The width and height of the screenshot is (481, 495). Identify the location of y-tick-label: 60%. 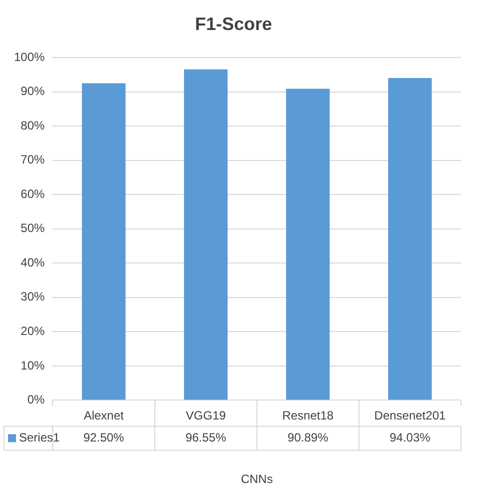
(33, 193).